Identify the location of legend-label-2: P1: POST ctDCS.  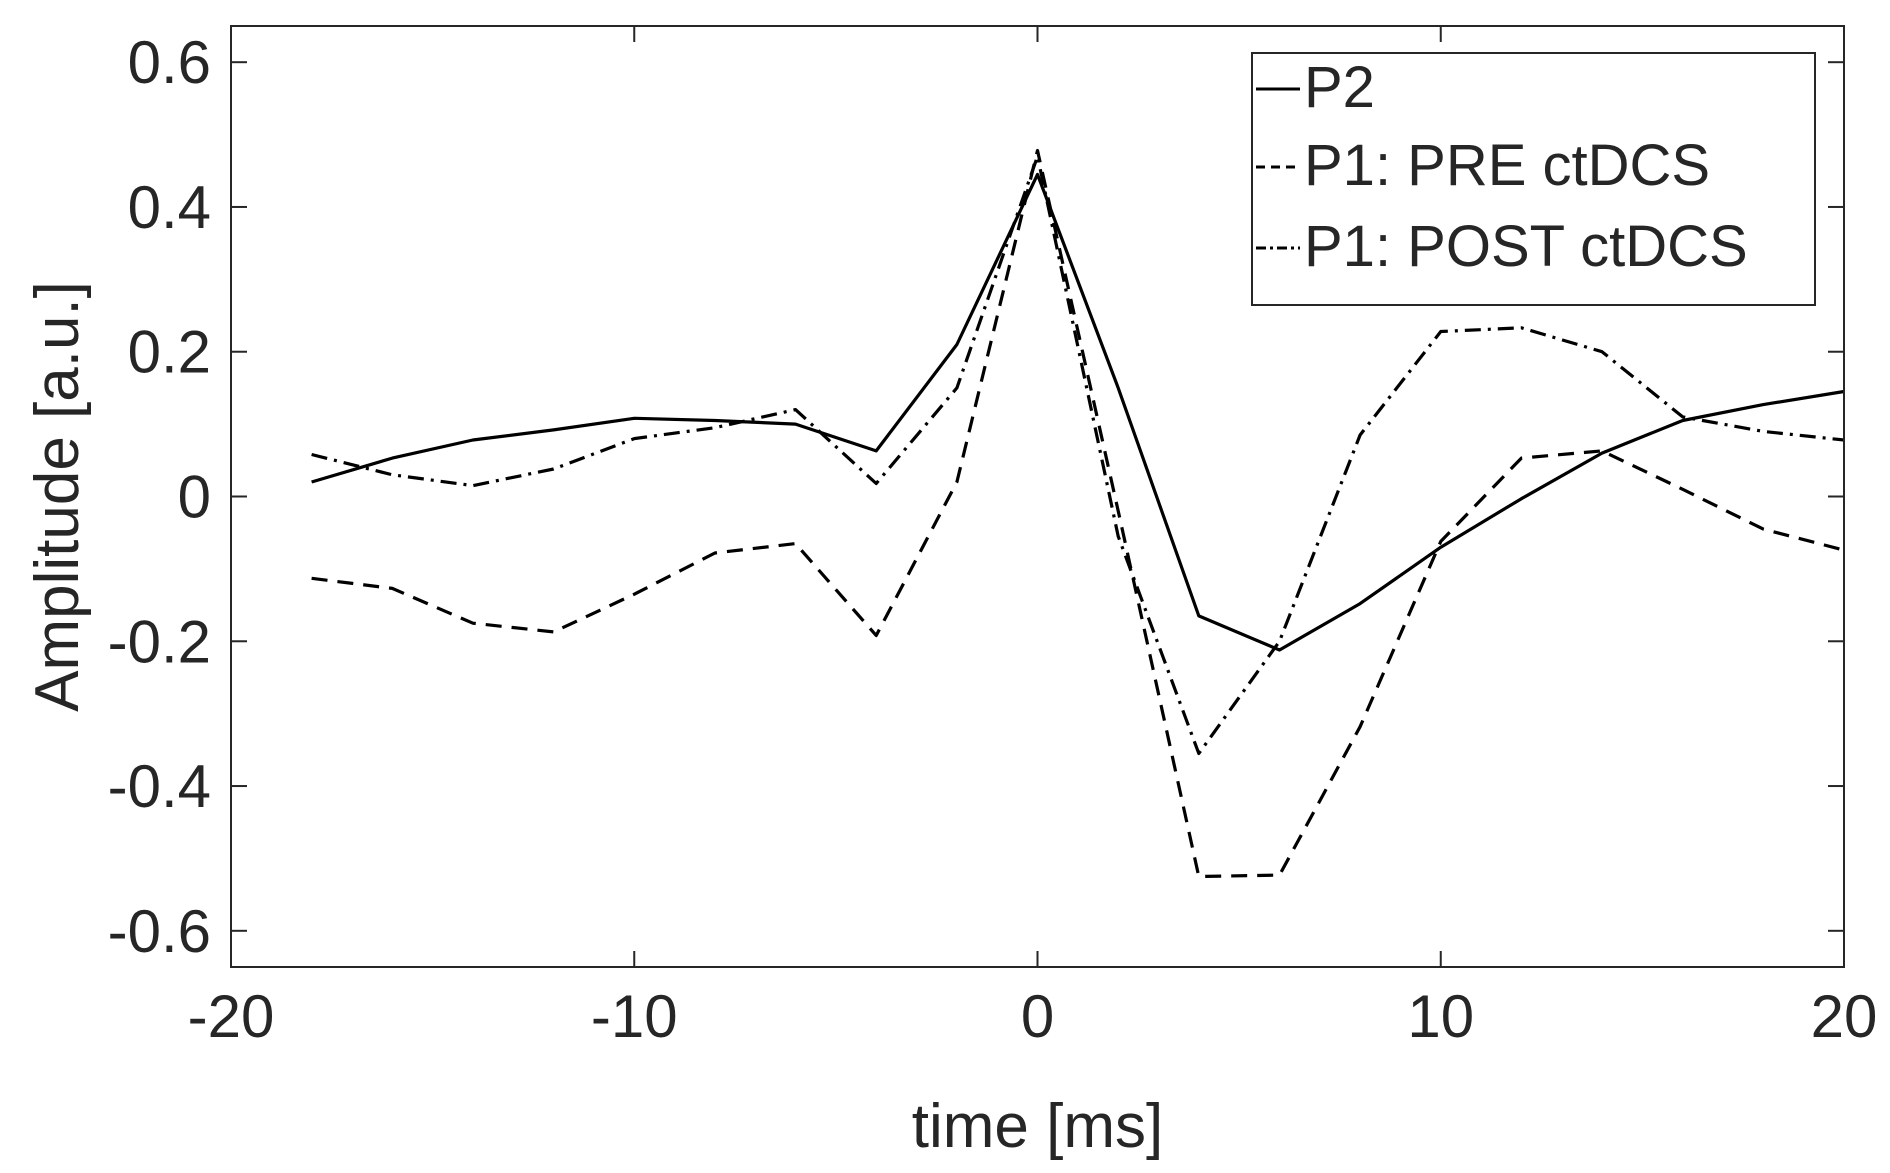
(1526, 246).